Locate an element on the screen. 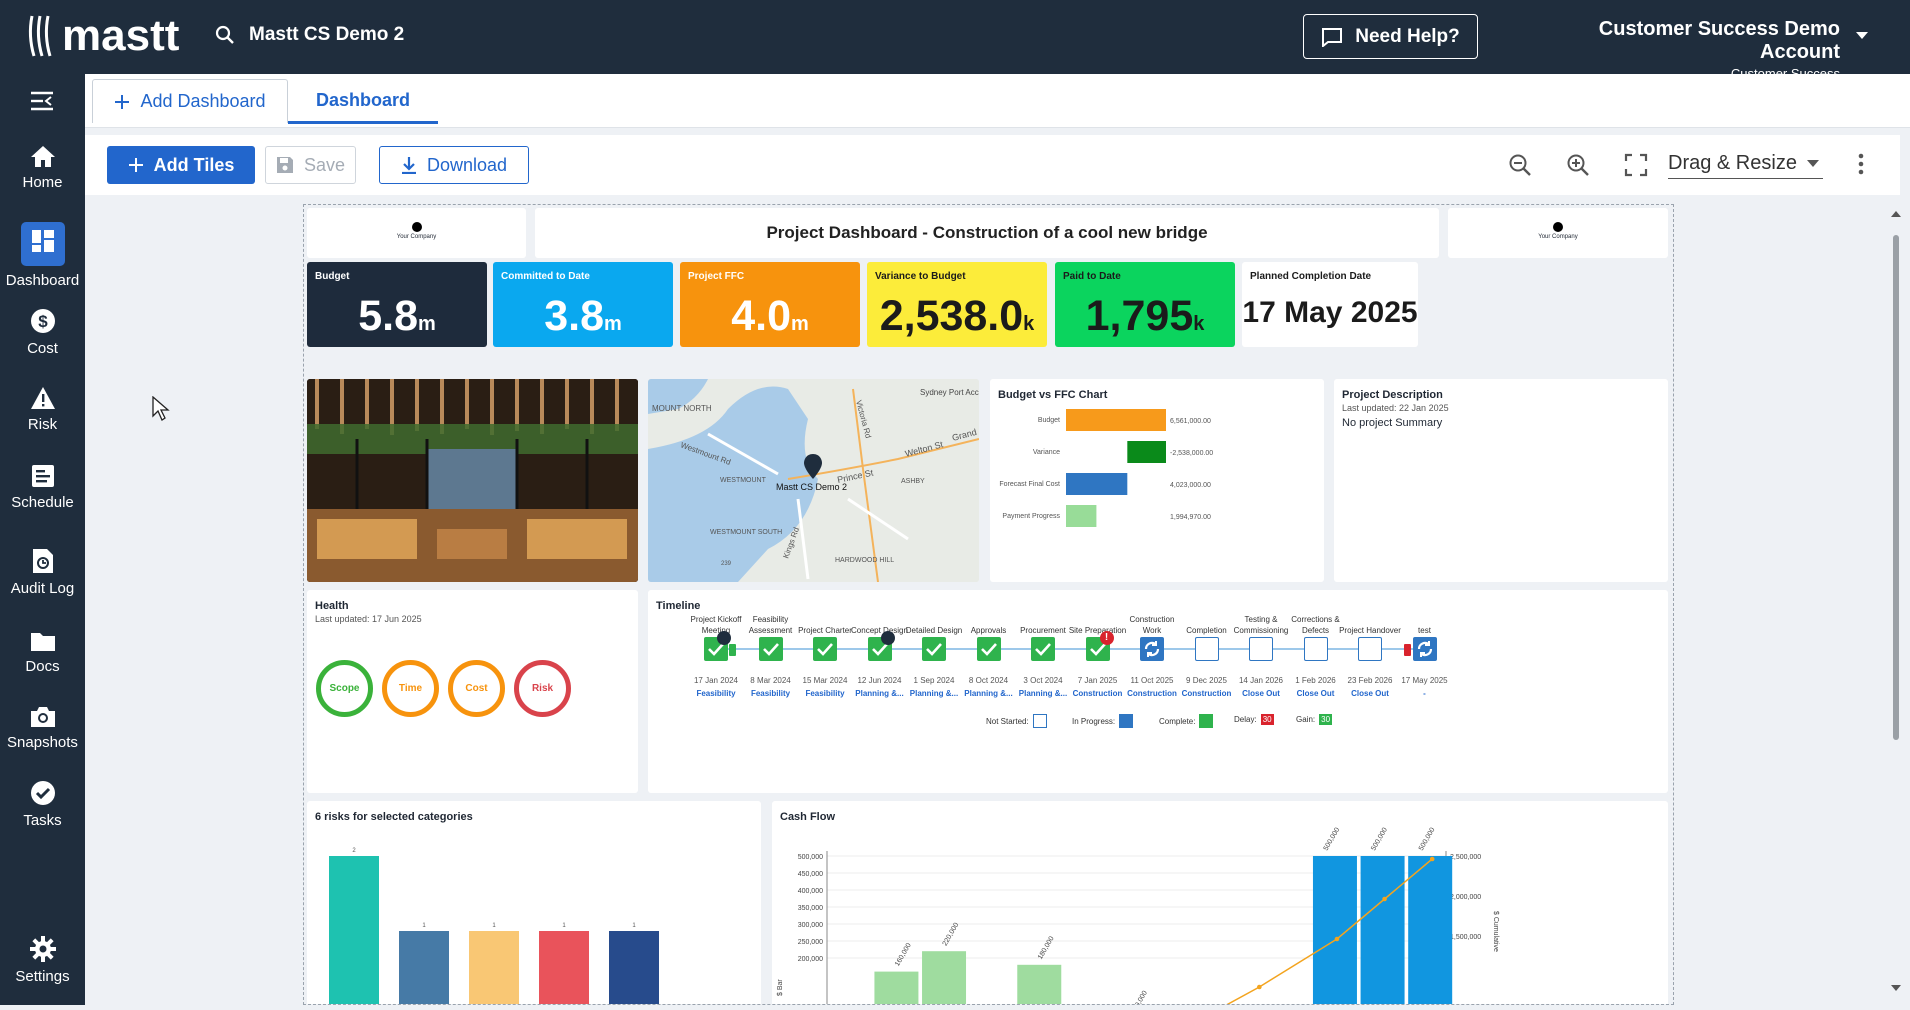 Image resolution: width=1910 pixels, height=1010 pixels. health-ring: Cost is located at coordinates (476, 688).